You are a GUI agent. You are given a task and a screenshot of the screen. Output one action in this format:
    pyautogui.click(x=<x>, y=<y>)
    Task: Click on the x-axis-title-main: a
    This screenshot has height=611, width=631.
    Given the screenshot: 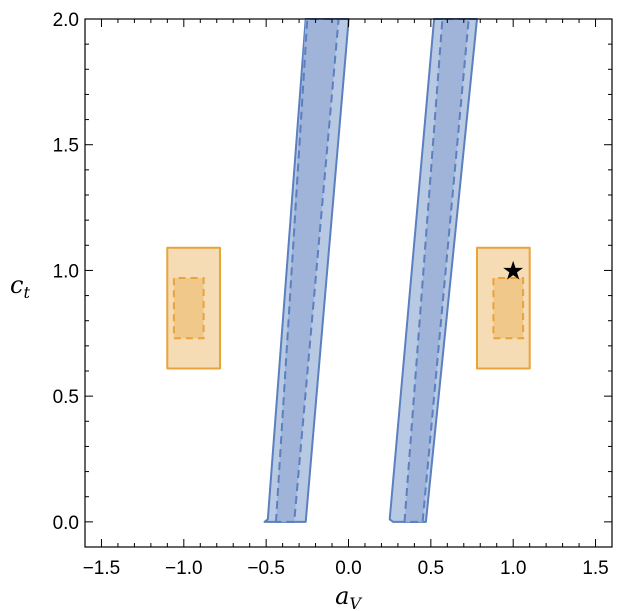 What is the action you would take?
    pyautogui.click(x=342, y=596)
    